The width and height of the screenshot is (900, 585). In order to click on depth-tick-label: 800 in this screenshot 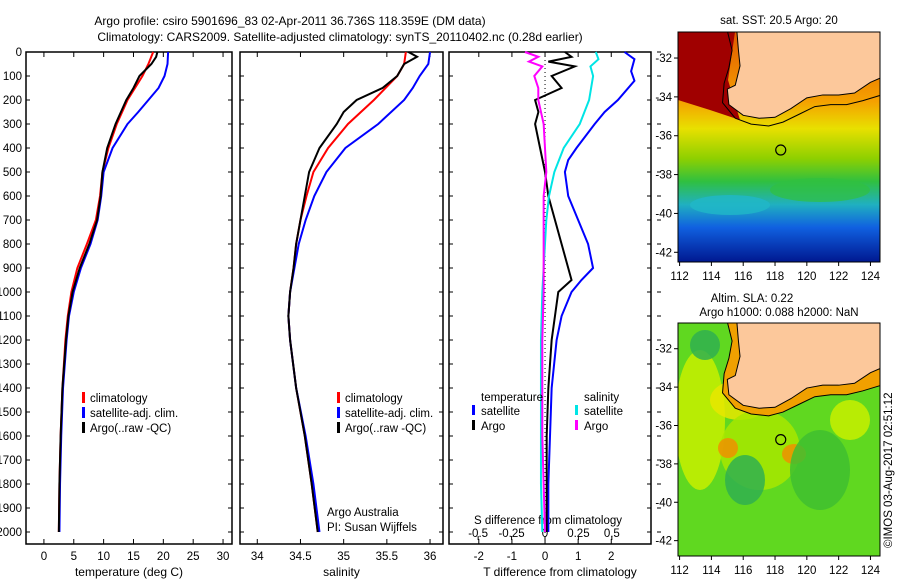, I will do `click(12, 245)`.